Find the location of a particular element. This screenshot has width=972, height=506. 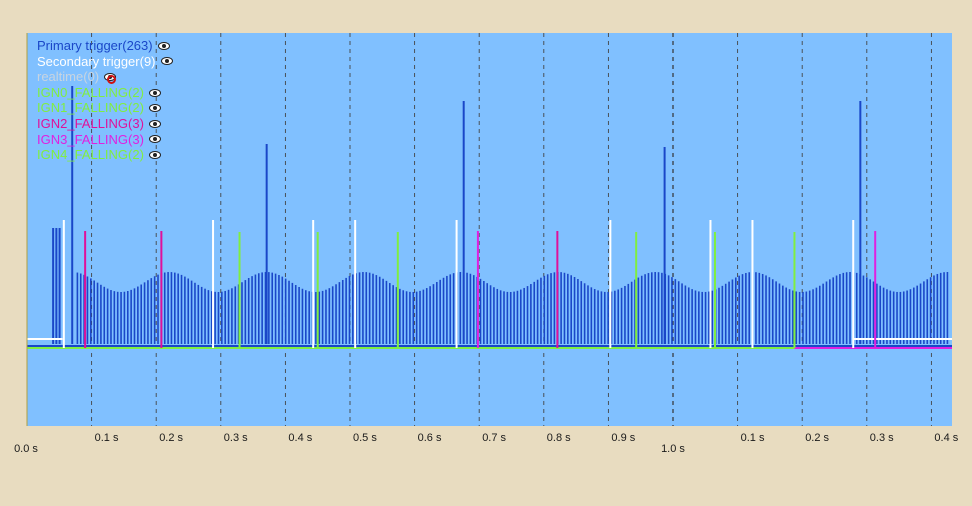

legend-item-ign4-falling: IGN4_FALLING(2) is located at coordinates (105, 155).